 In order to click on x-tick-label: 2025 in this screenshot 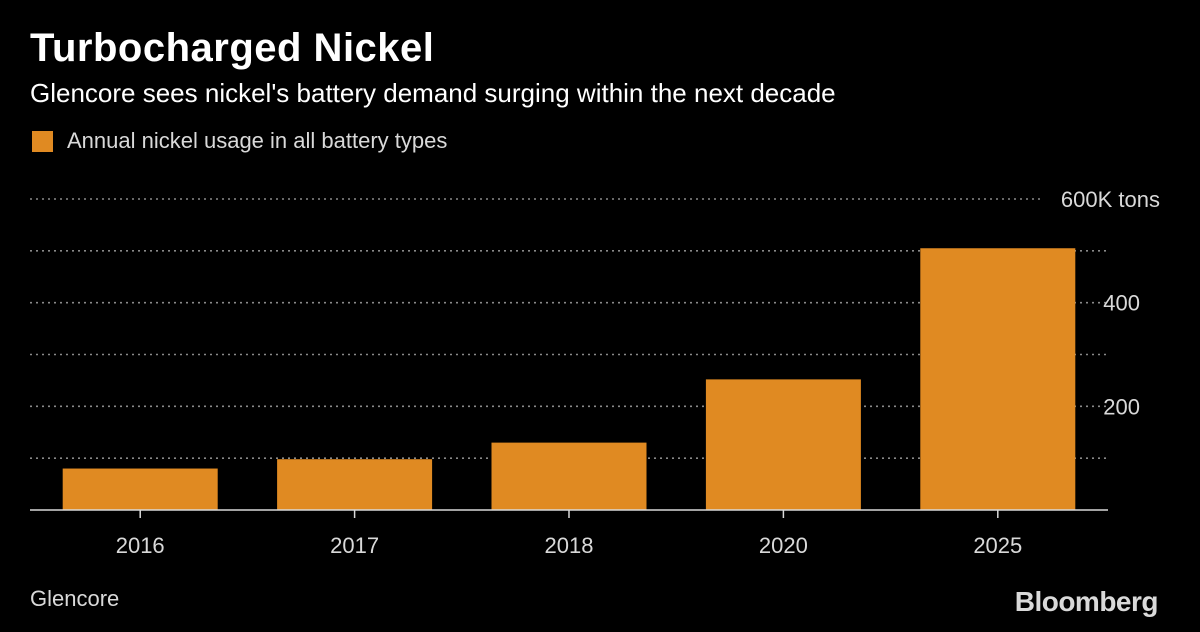, I will do `click(997, 545)`.